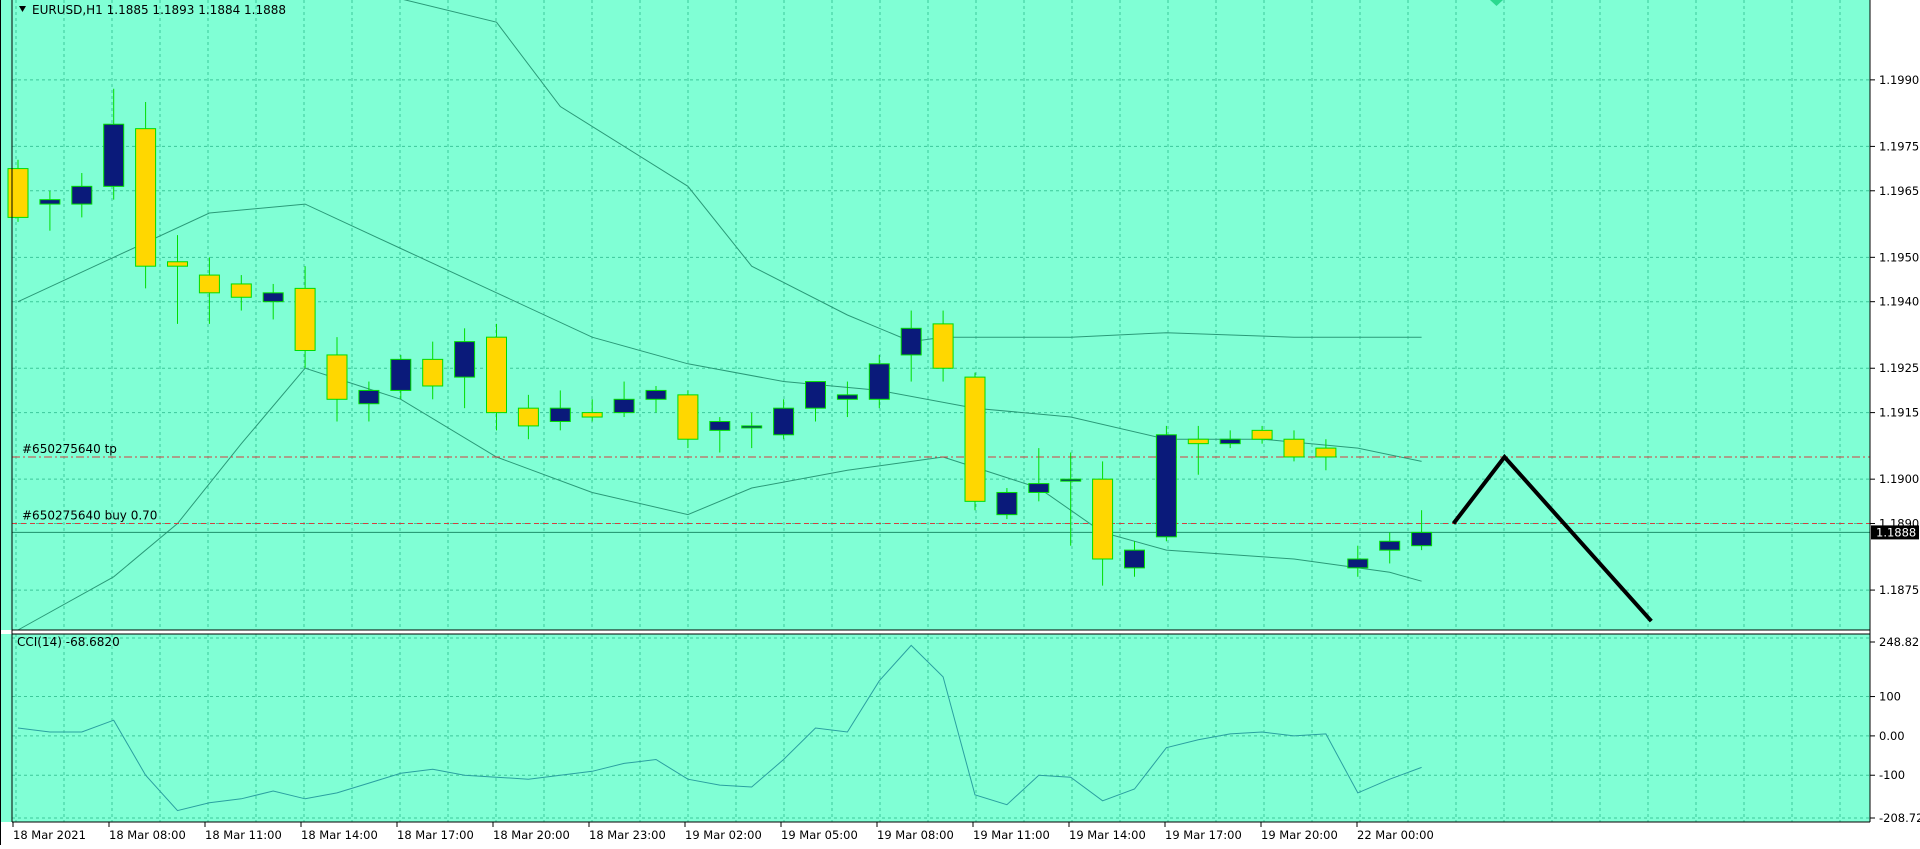  I want to click on y-tick-label: 1.1875, so click(1899, 590).